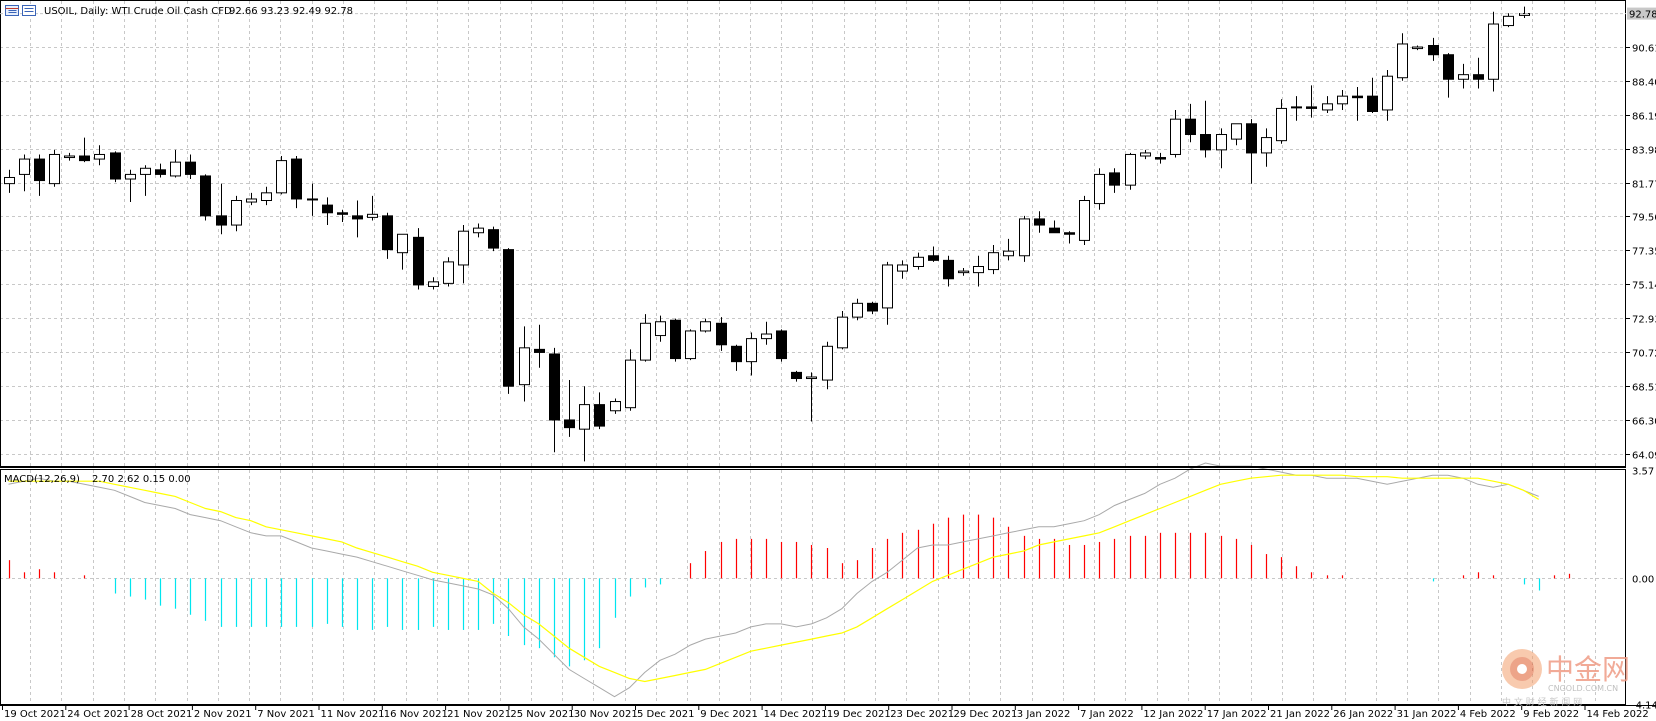  What do you see at coordinates (1044, 714) in the screenshot?
I see `date-tick-label: 3 Jan 2022` at bounding box center [1044, 714].